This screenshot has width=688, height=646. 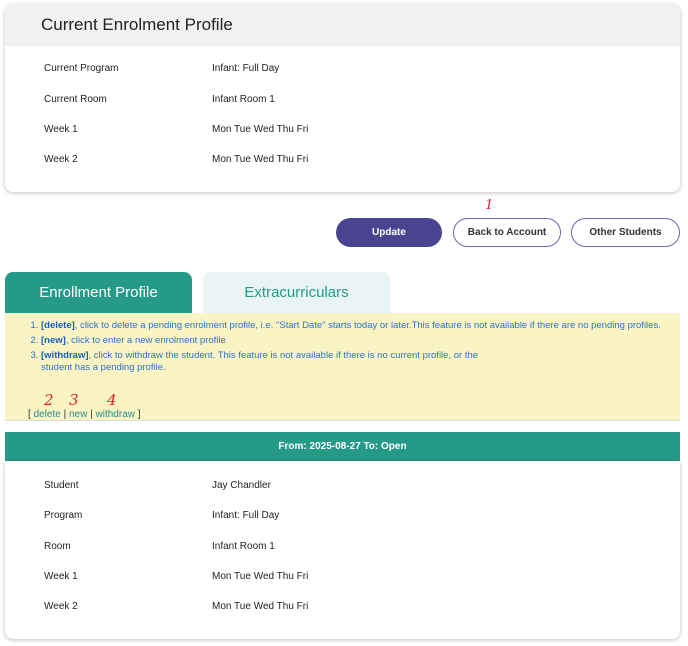 I want to click on bracket: [, so click(x=29, y=414).